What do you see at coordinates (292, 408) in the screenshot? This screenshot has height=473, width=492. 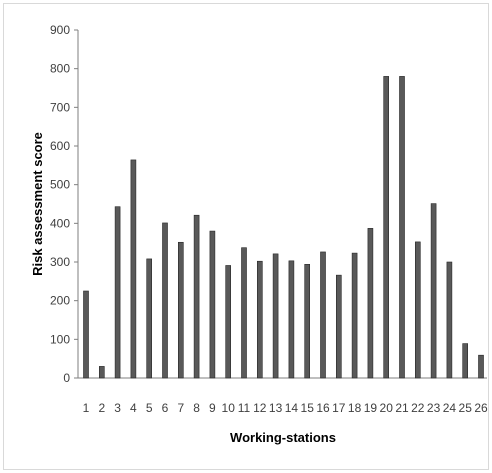 I see `x-tick-label: 14` at bounding box center [292, 408].